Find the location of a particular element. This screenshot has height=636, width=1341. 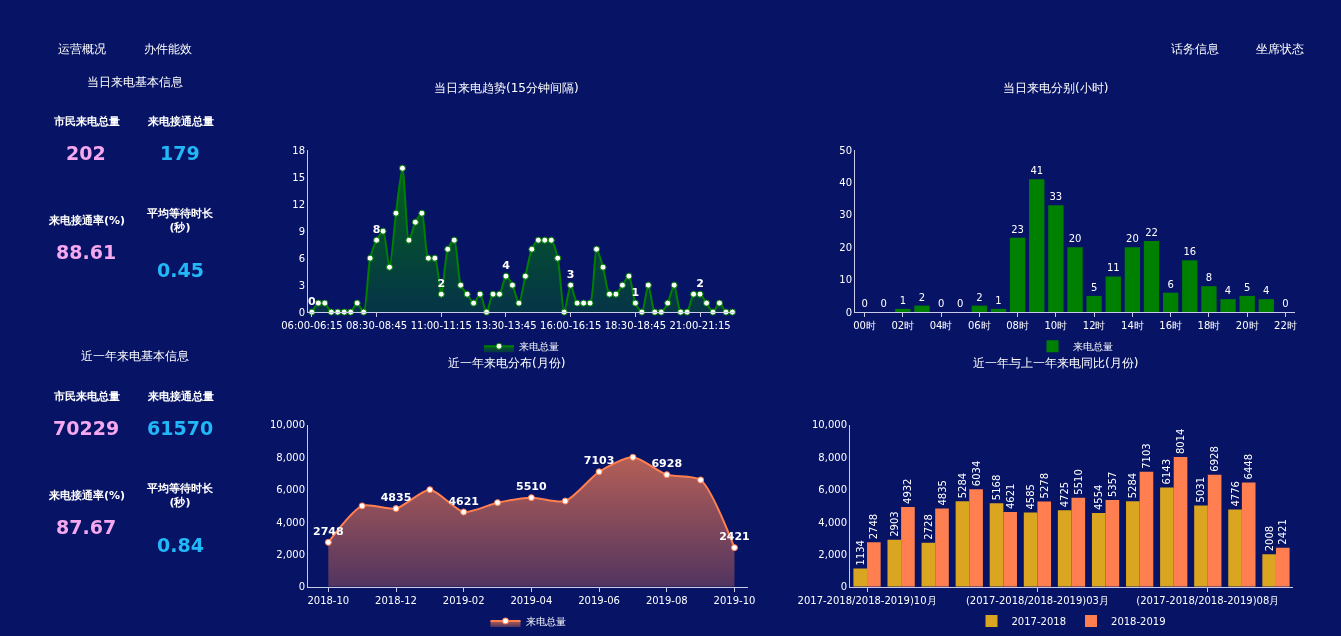

data-label: 2 is located at coordinates (979, 297).